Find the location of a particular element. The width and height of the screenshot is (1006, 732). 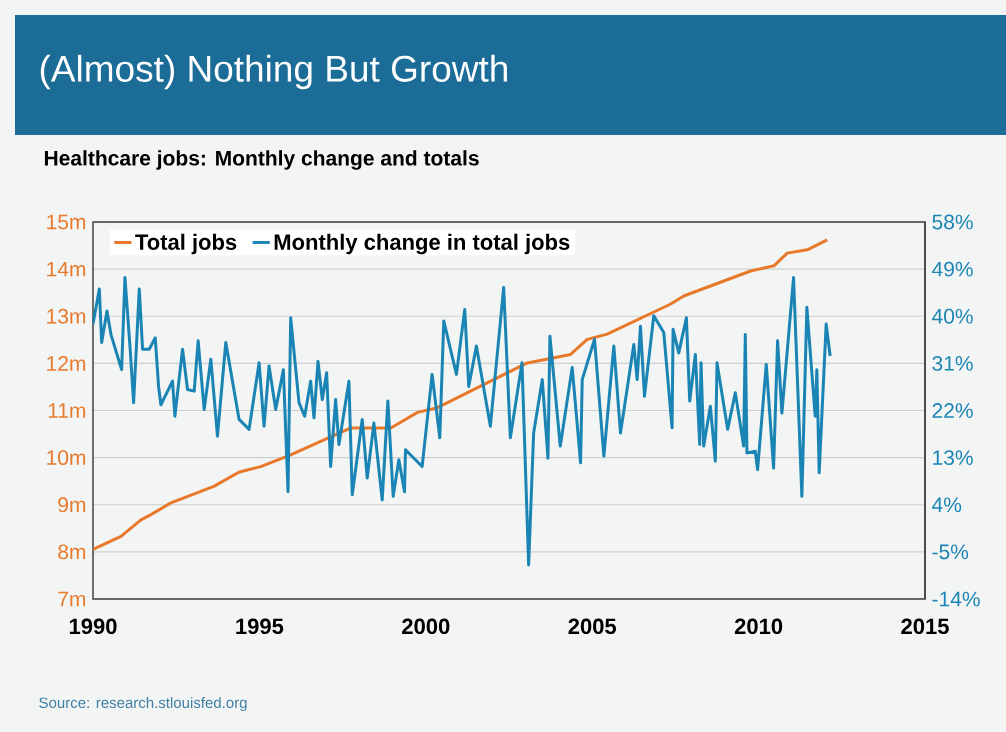

y-tick-label: 8m is located at coordinates (72, 552).